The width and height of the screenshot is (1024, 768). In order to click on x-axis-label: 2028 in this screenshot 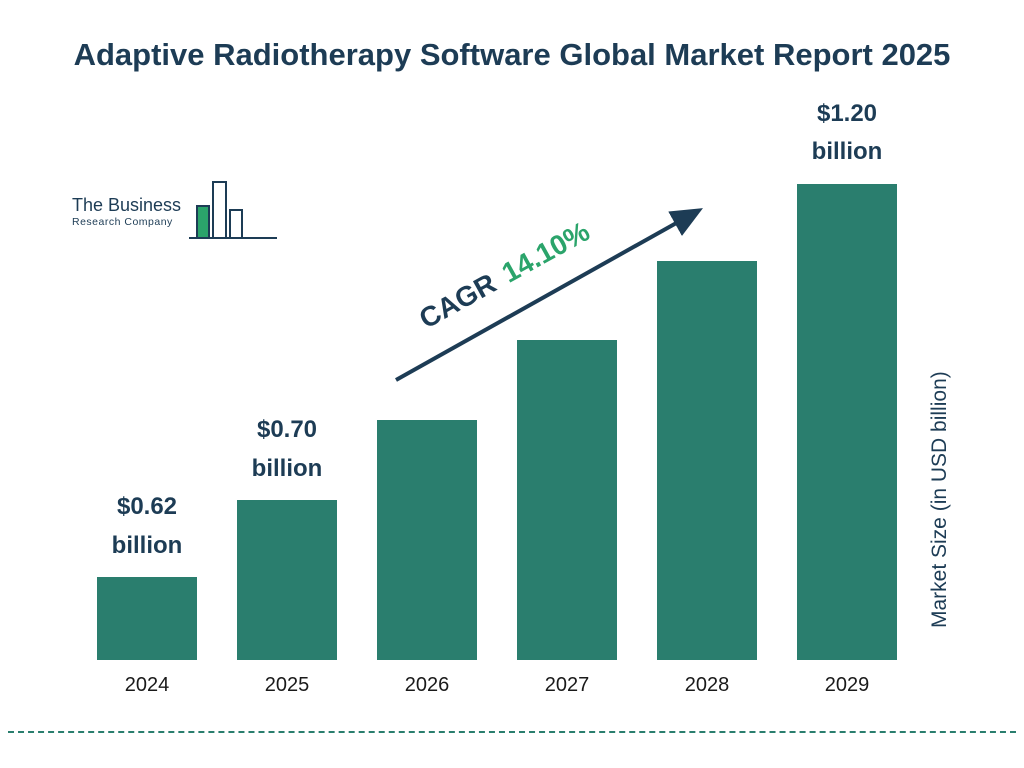, I will do `click(707, 685)`.